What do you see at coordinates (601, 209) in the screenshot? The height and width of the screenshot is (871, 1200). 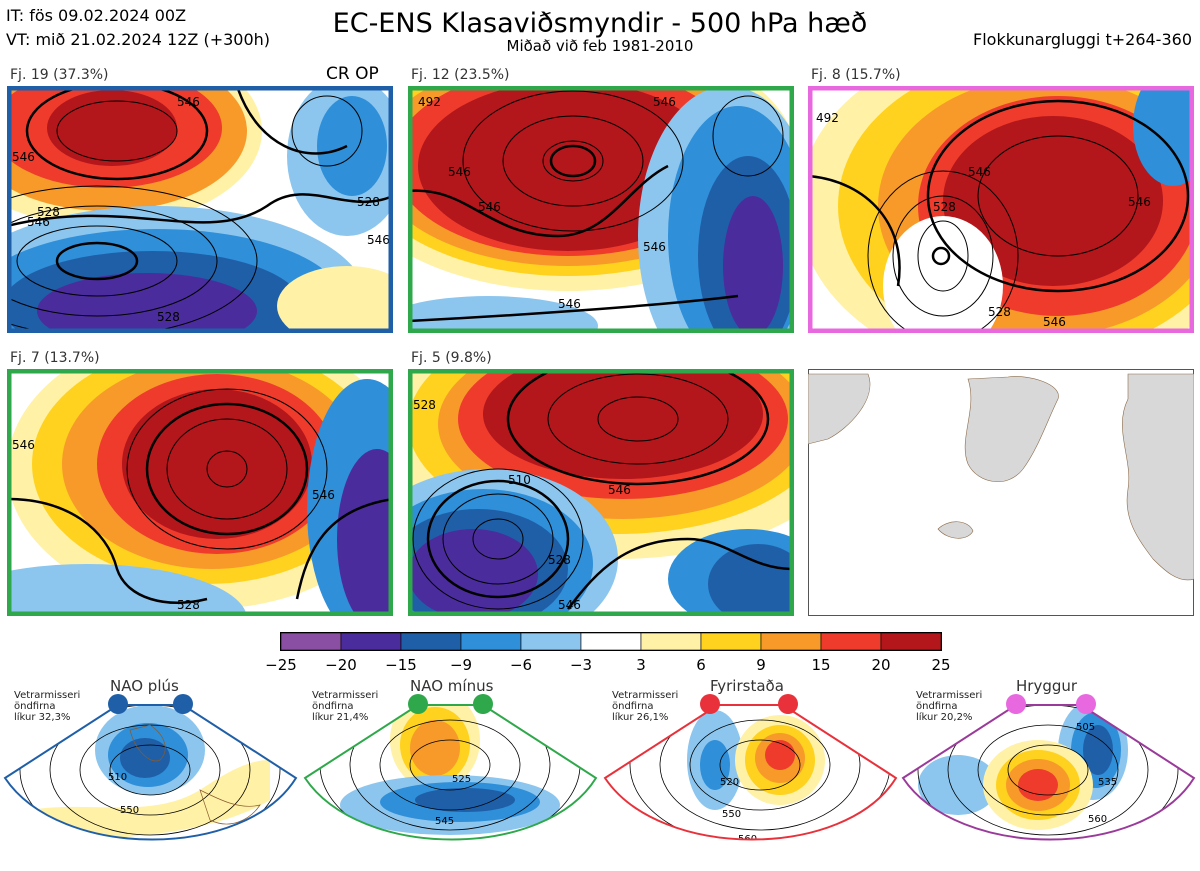 I see `cluster-map-2: 492 546 546 546 546 546` at bounding box center [601, 209].